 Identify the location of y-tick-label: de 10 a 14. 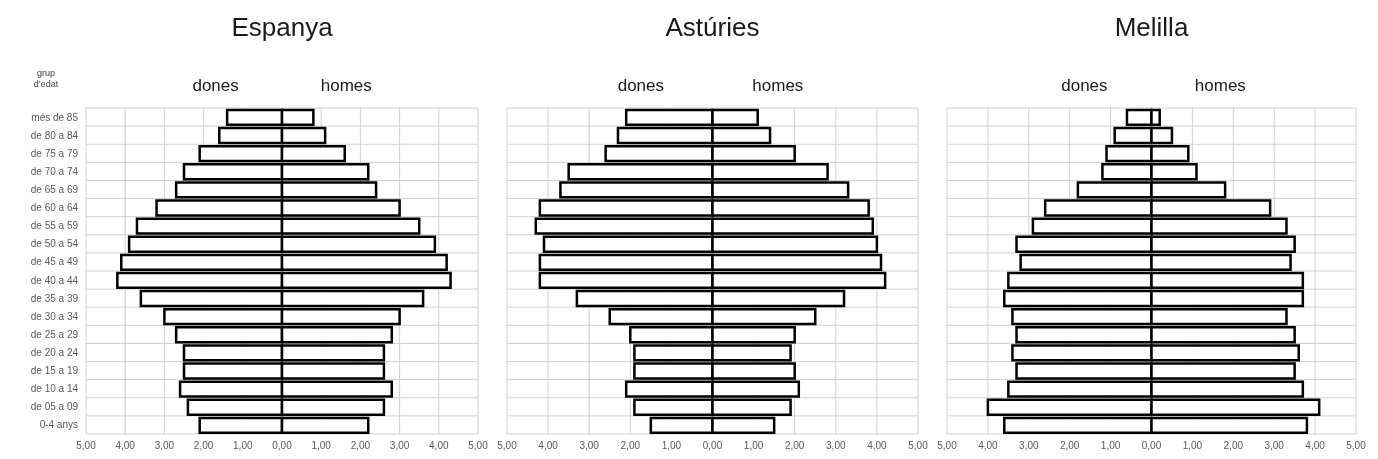
(54, 389).